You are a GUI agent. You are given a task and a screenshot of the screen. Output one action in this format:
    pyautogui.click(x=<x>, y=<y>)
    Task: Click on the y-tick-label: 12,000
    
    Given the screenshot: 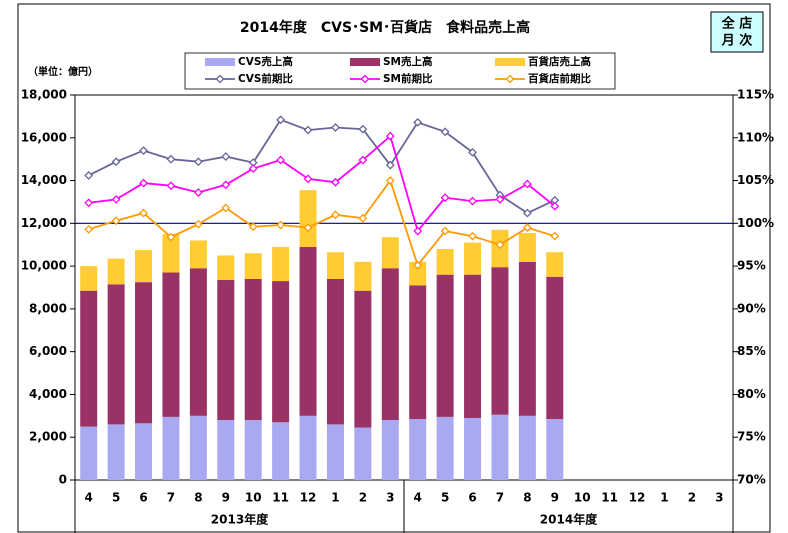 What is the action you would take?
    pyautogui.click(x=44, y=223)
    